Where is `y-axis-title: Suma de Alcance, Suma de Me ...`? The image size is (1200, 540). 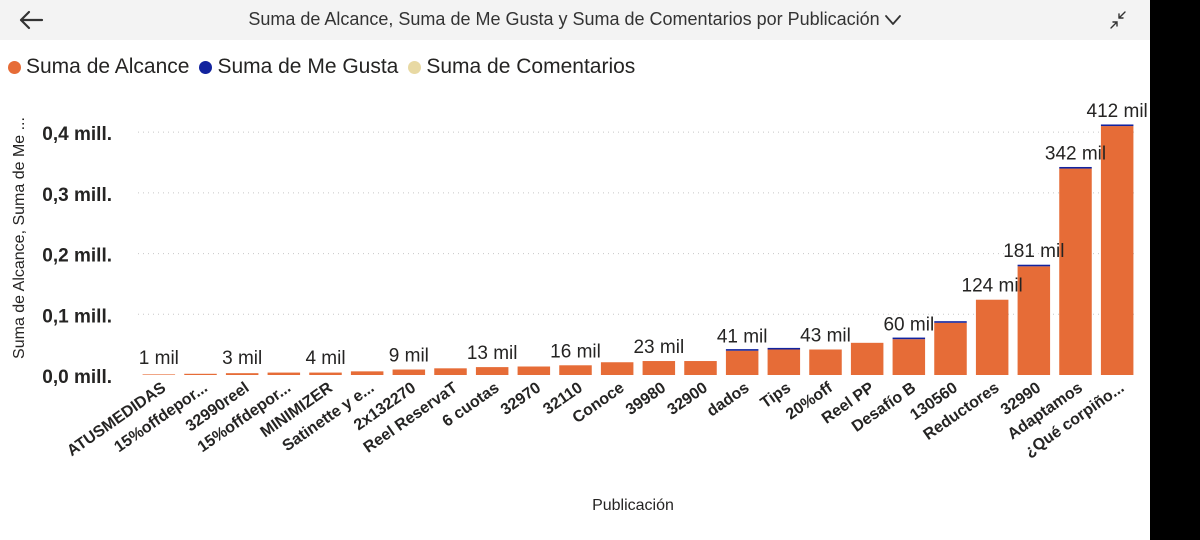 y-axis-title: Suma de Alcance, Suma de Me ... is located at coordinates (19, 238).